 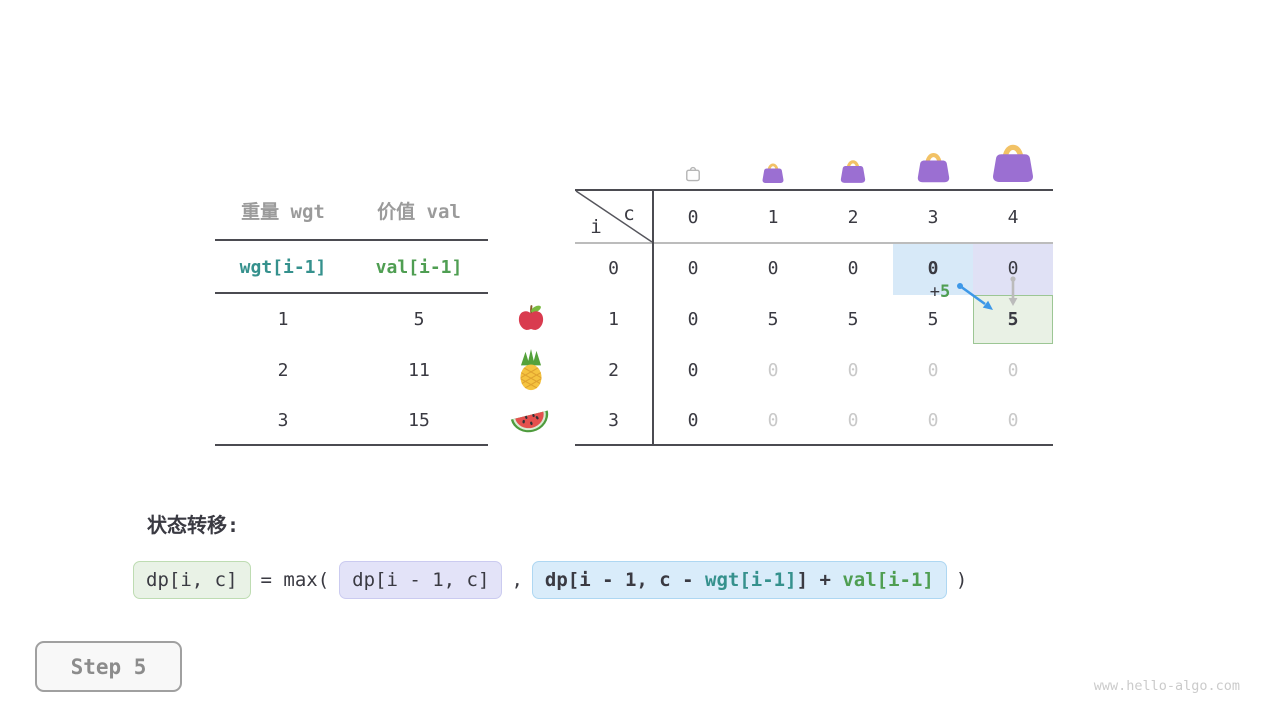 What do you see at coordinates (819, 580) in the screenshot?
I see `formula-arg2-plus-part: ] +` at bounding box center [819, 580].